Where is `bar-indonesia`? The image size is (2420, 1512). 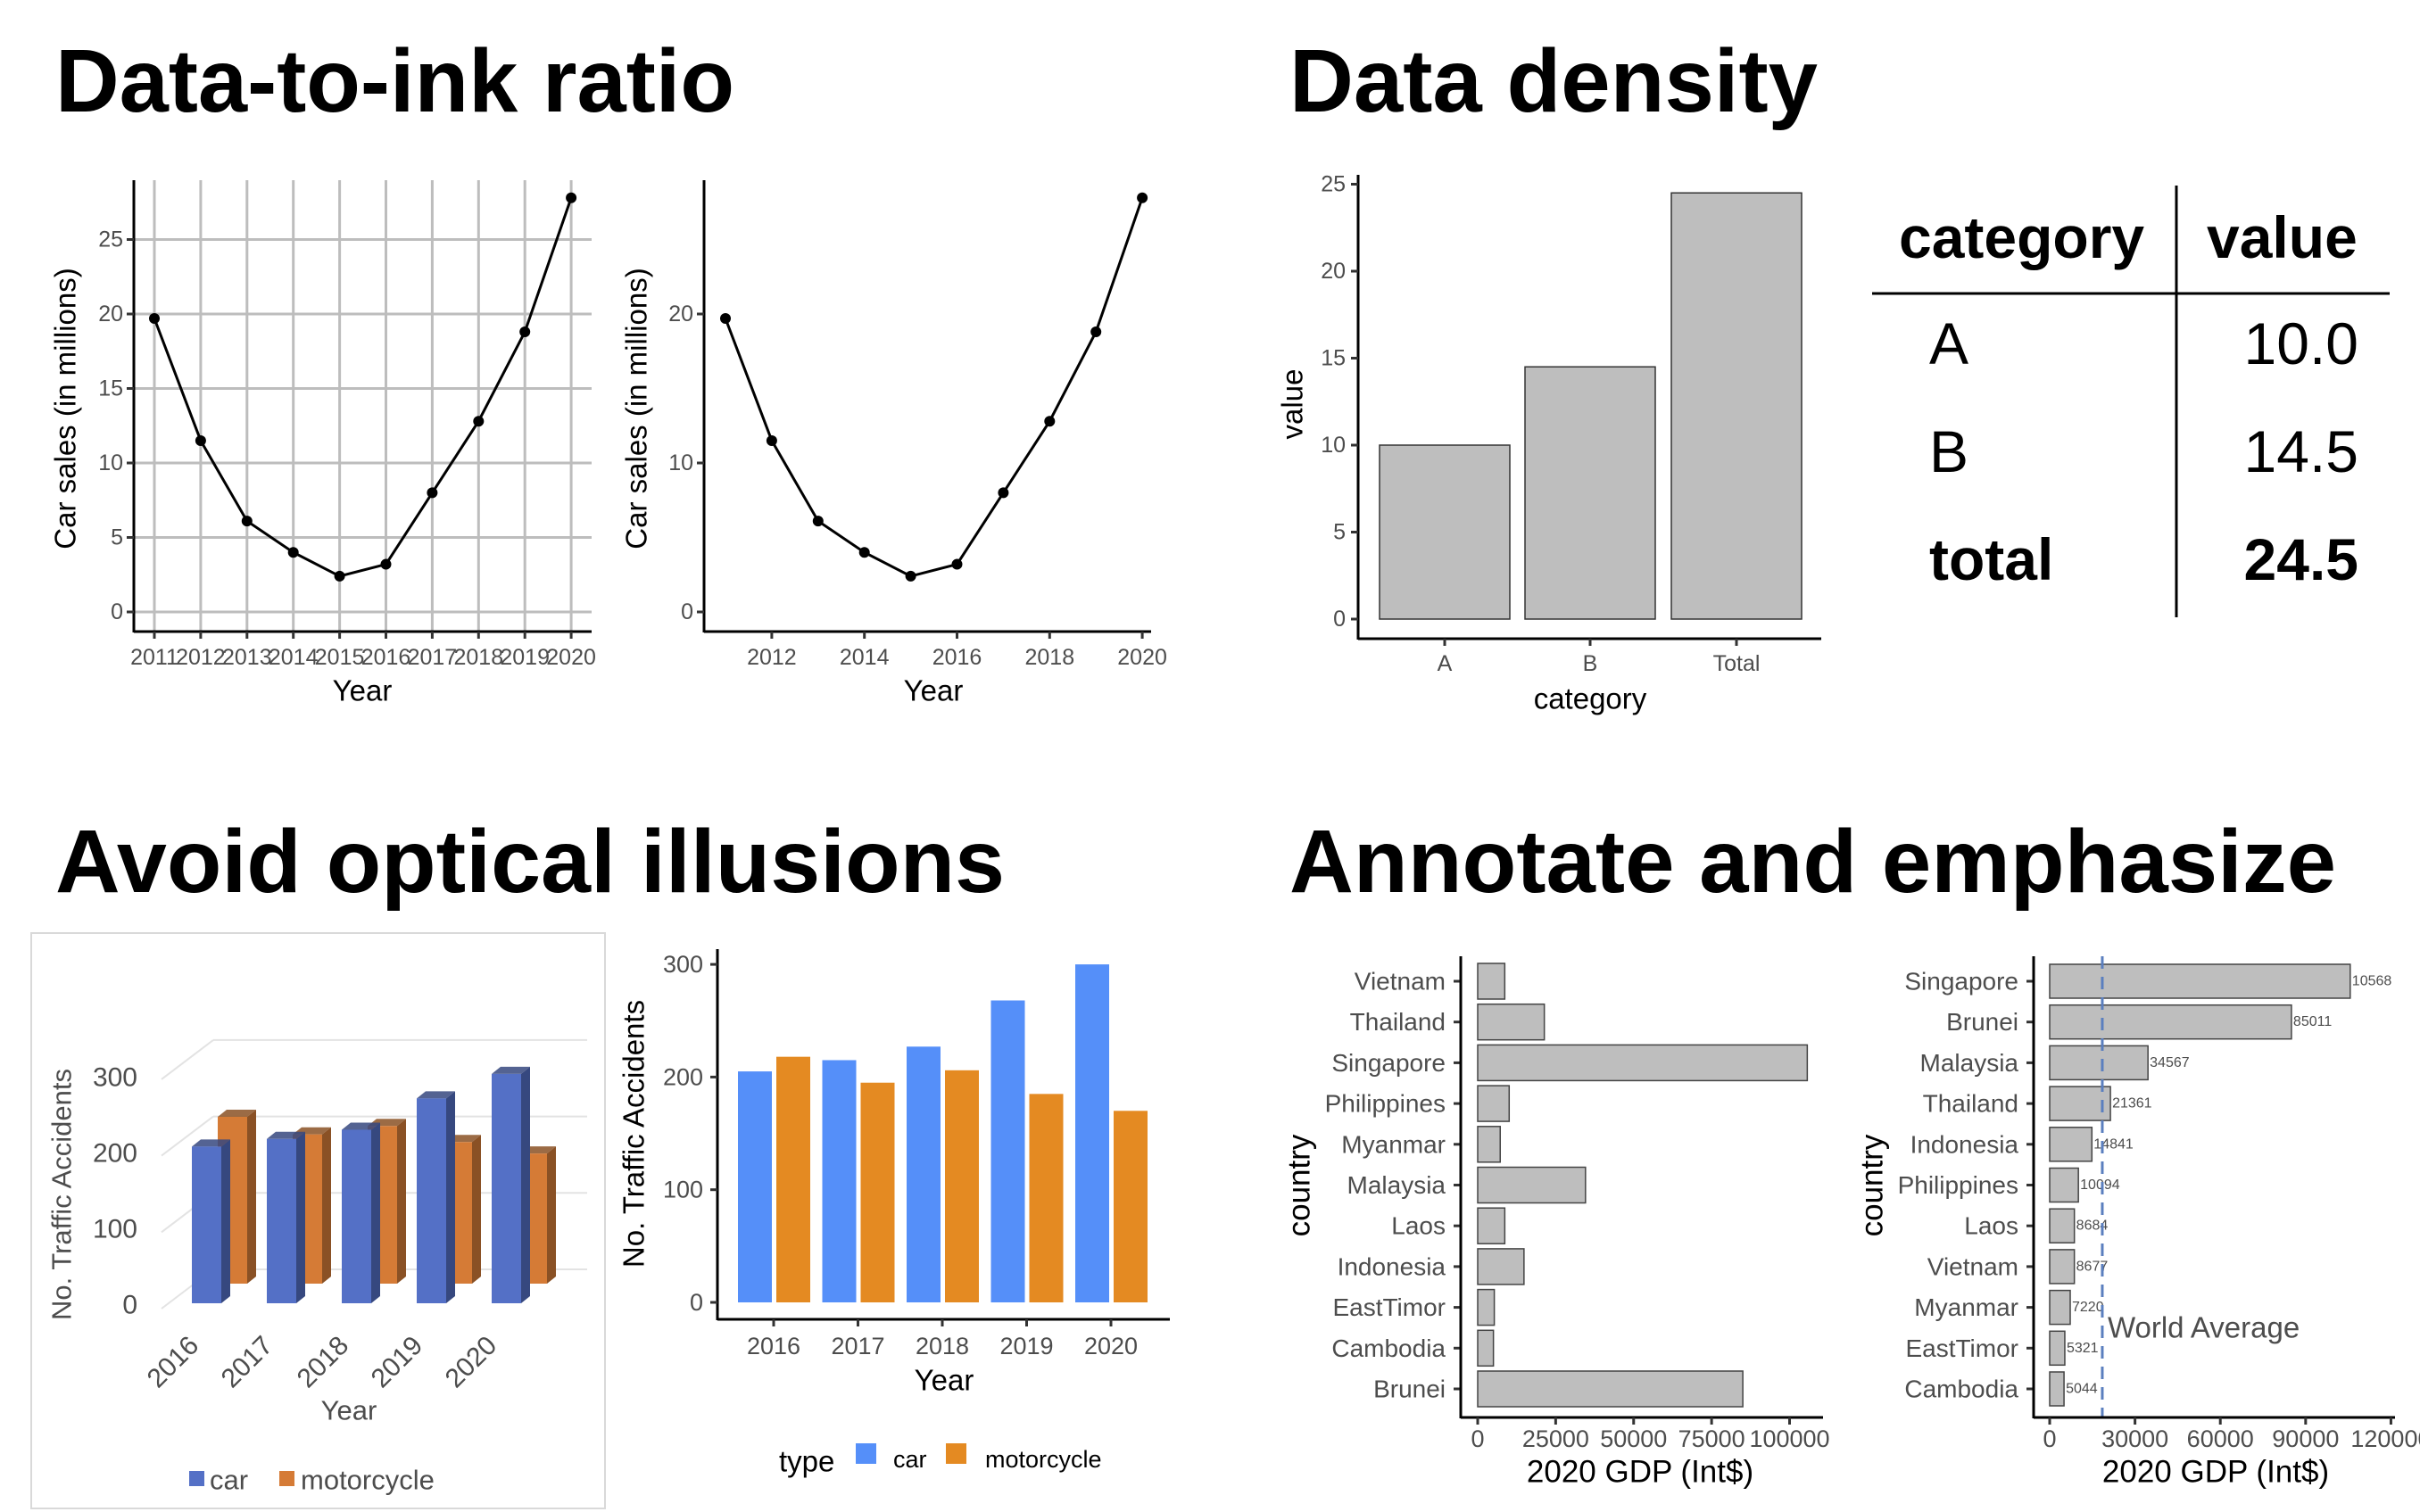 bar-indonesia is located at coordinates (2071, 1144).